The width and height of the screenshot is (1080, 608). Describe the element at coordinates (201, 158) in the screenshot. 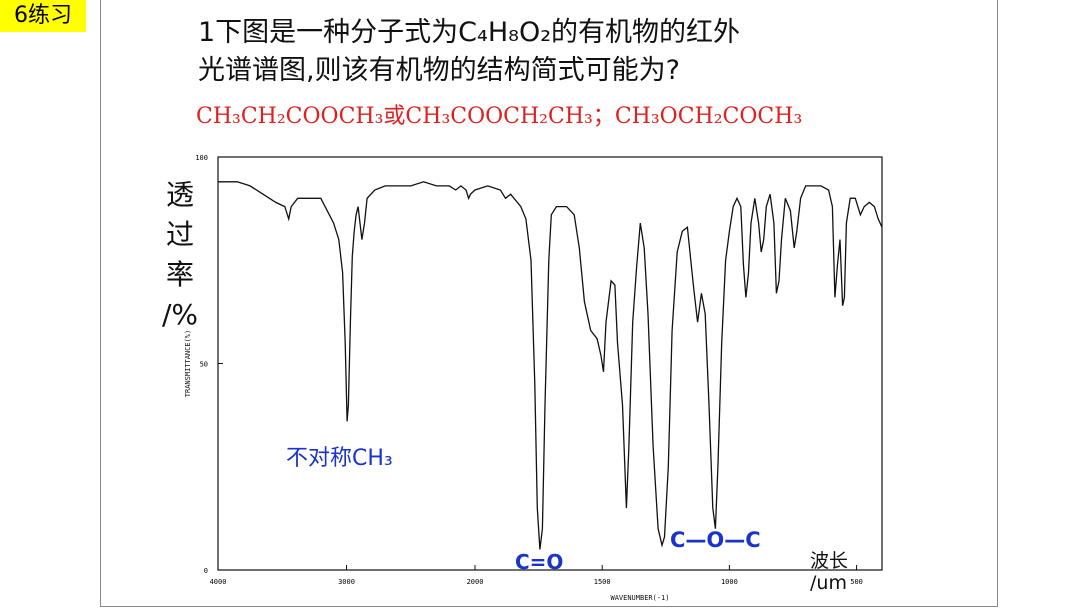

I see `y-tick-label: 100` at that location.